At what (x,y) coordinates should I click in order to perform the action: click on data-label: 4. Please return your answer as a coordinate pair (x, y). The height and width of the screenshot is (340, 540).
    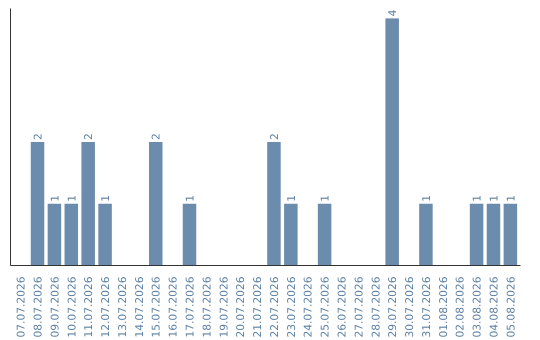
    Looking at the image, I should click on (393, 12).